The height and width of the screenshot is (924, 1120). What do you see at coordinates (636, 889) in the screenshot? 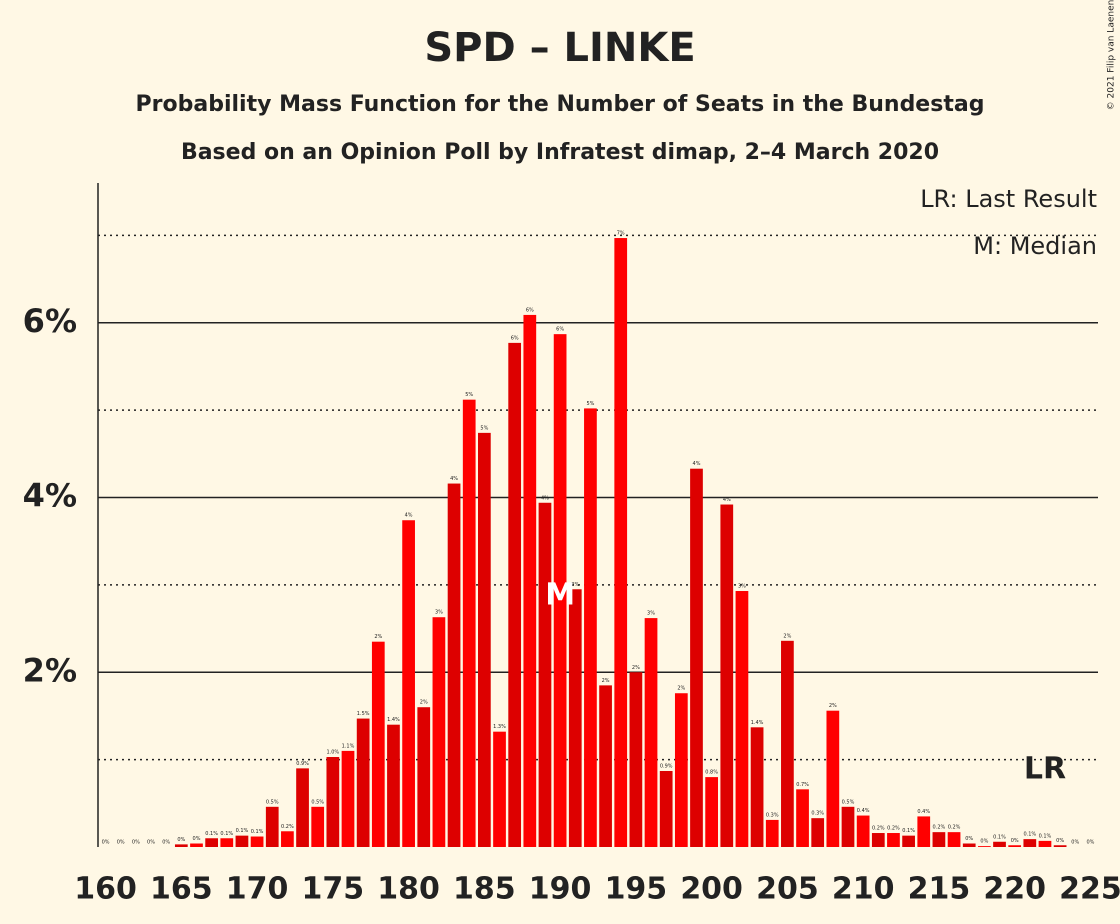
I see `x-tick-label: 195` at bounding box center [636, 889].